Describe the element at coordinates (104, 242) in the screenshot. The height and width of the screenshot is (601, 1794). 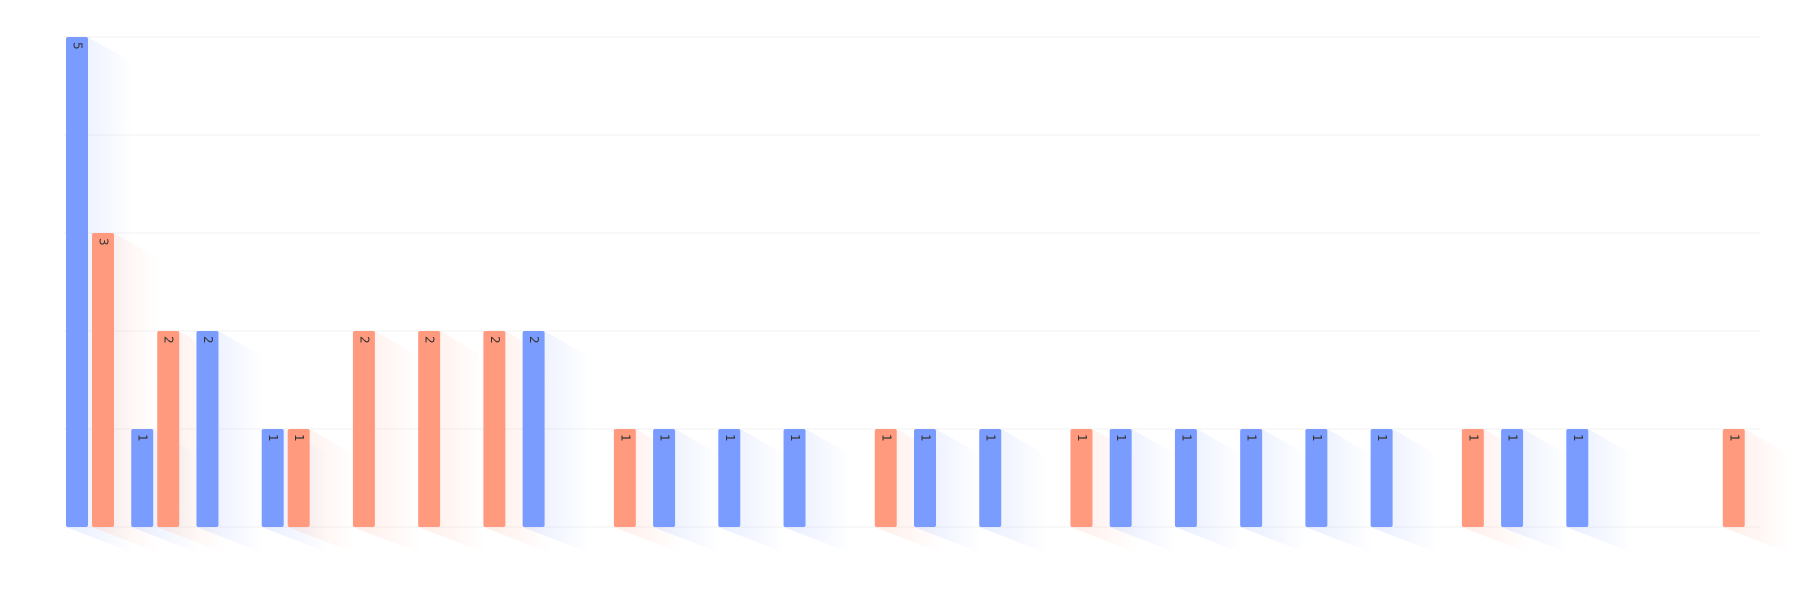
I see `bar-value-label: 3` at that location.